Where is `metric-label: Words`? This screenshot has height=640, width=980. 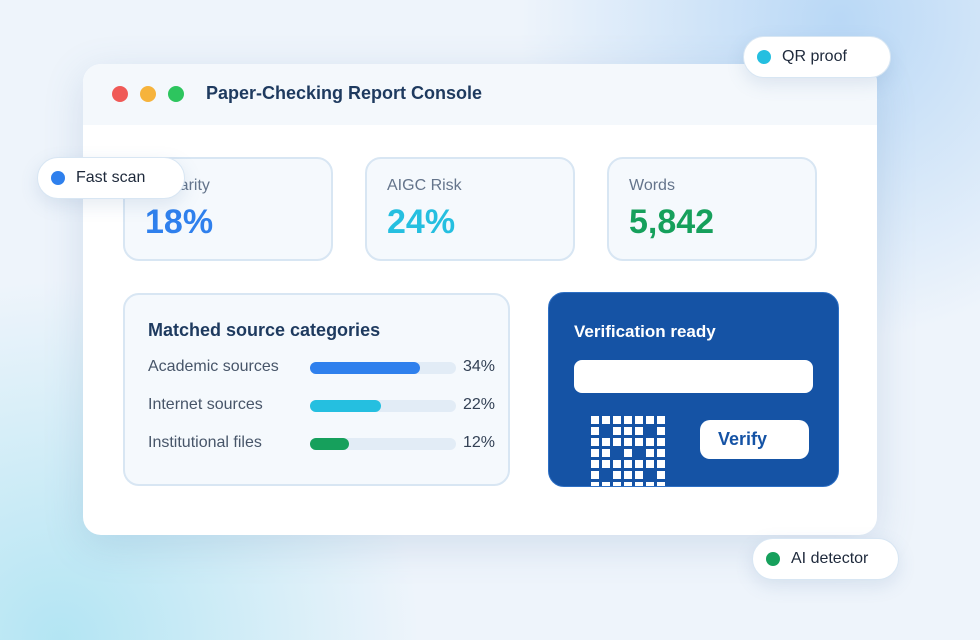
metric-label: Words is located at coordinates (652, 185).